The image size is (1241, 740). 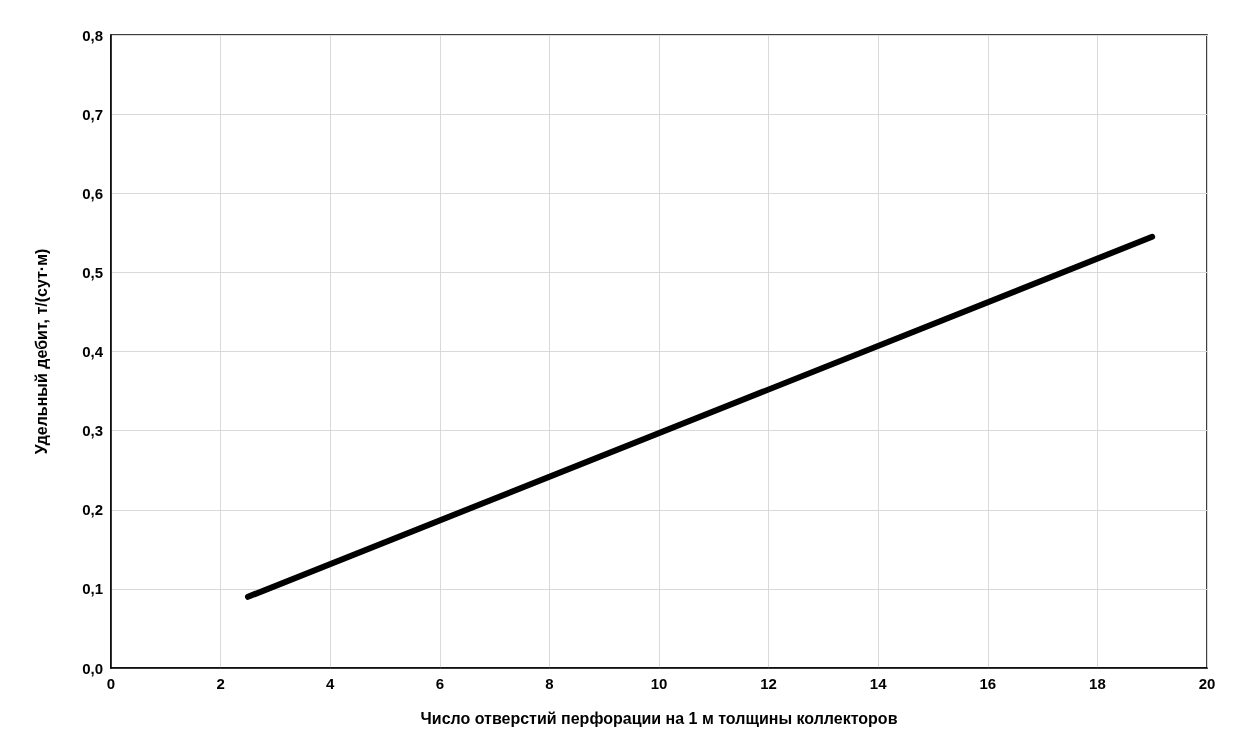 I want to click on x-tick-label: 12, so click(x=768, y=683).